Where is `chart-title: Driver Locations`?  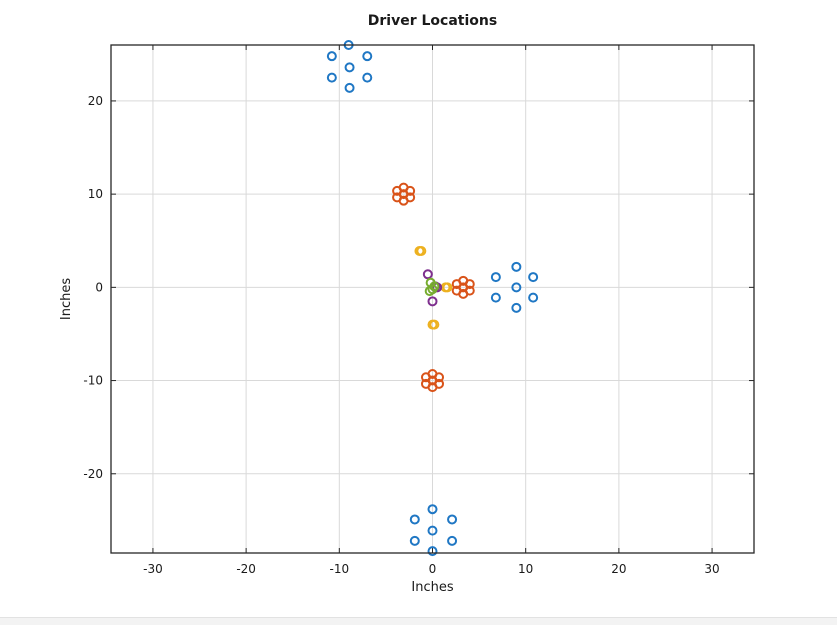
chart-title: Driver Locations is located at coordinates (432, 21).